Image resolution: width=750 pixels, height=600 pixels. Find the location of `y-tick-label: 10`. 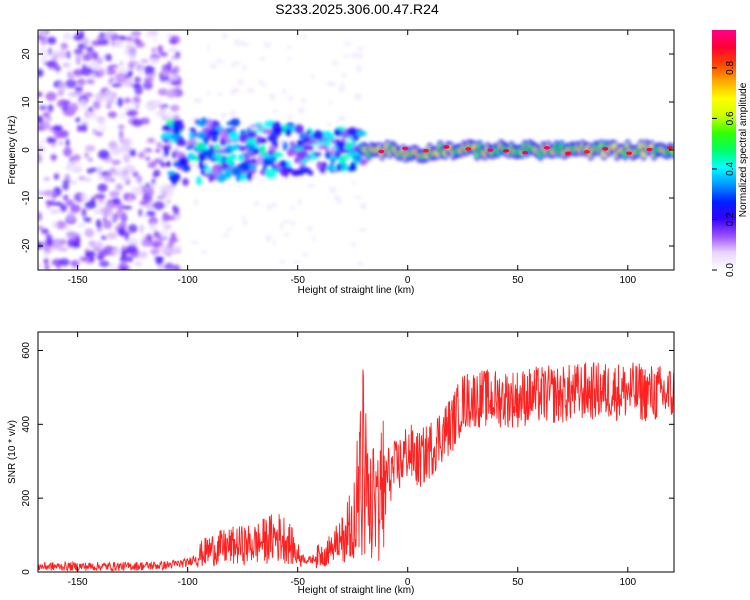

y-tick-label: 10 is located at coordinates (26, 102).